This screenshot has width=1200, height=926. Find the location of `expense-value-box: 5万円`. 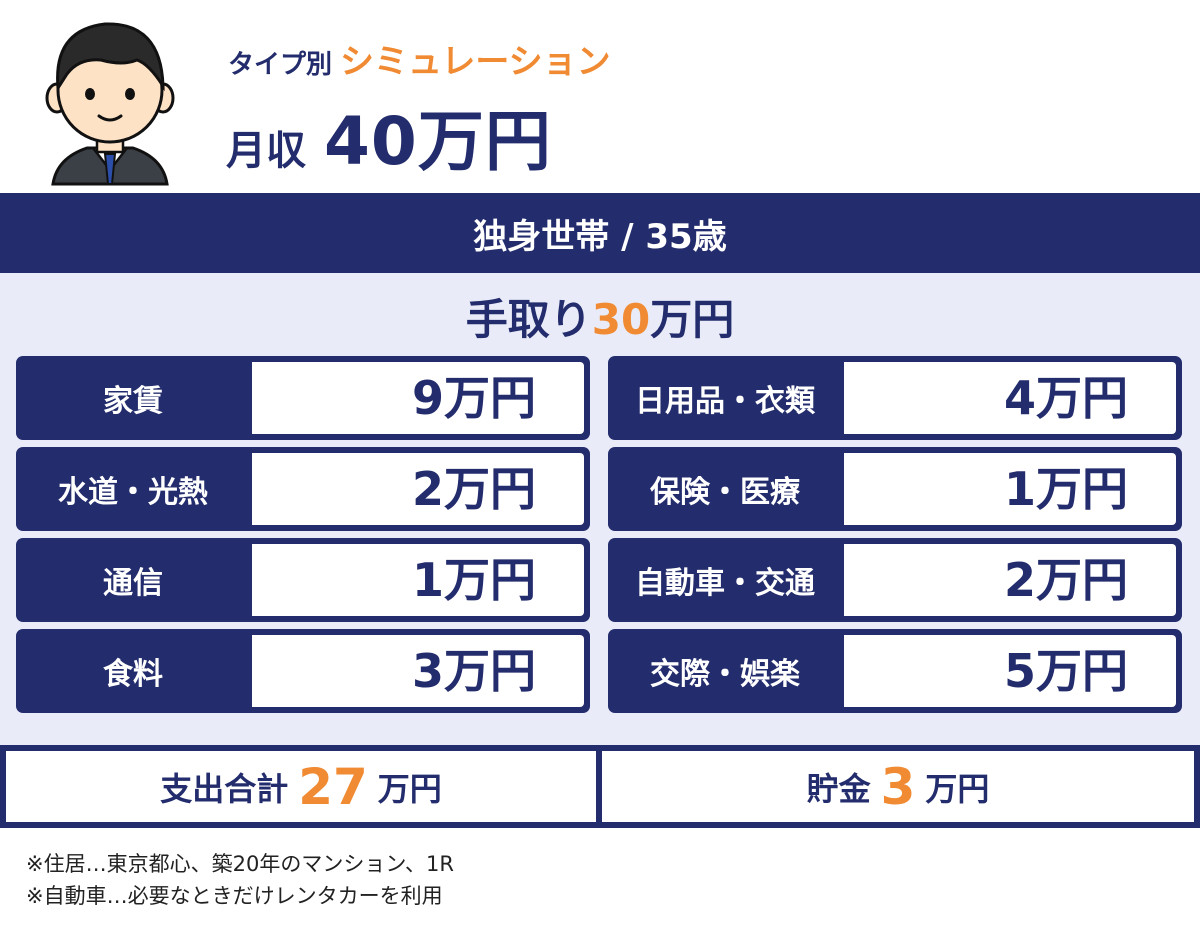

expense-value-box: 5万円 is located at coordinates (1010, 671).